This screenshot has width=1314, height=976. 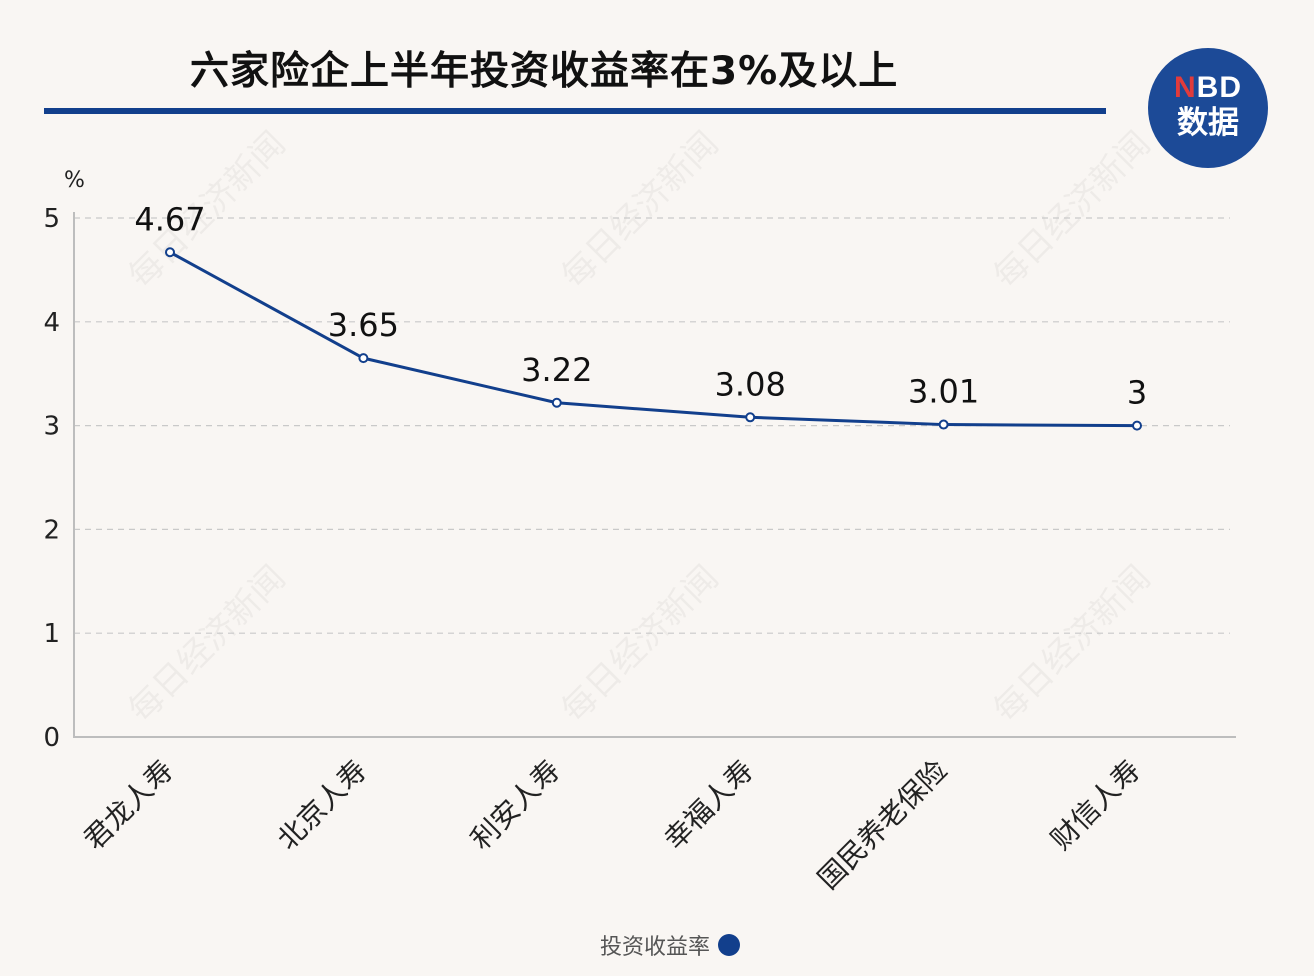 What do you see at coordinates (882, 825) in the screenshot?
I see `x-tick-label: 国民养老保险` at bounding box center [882, 825].